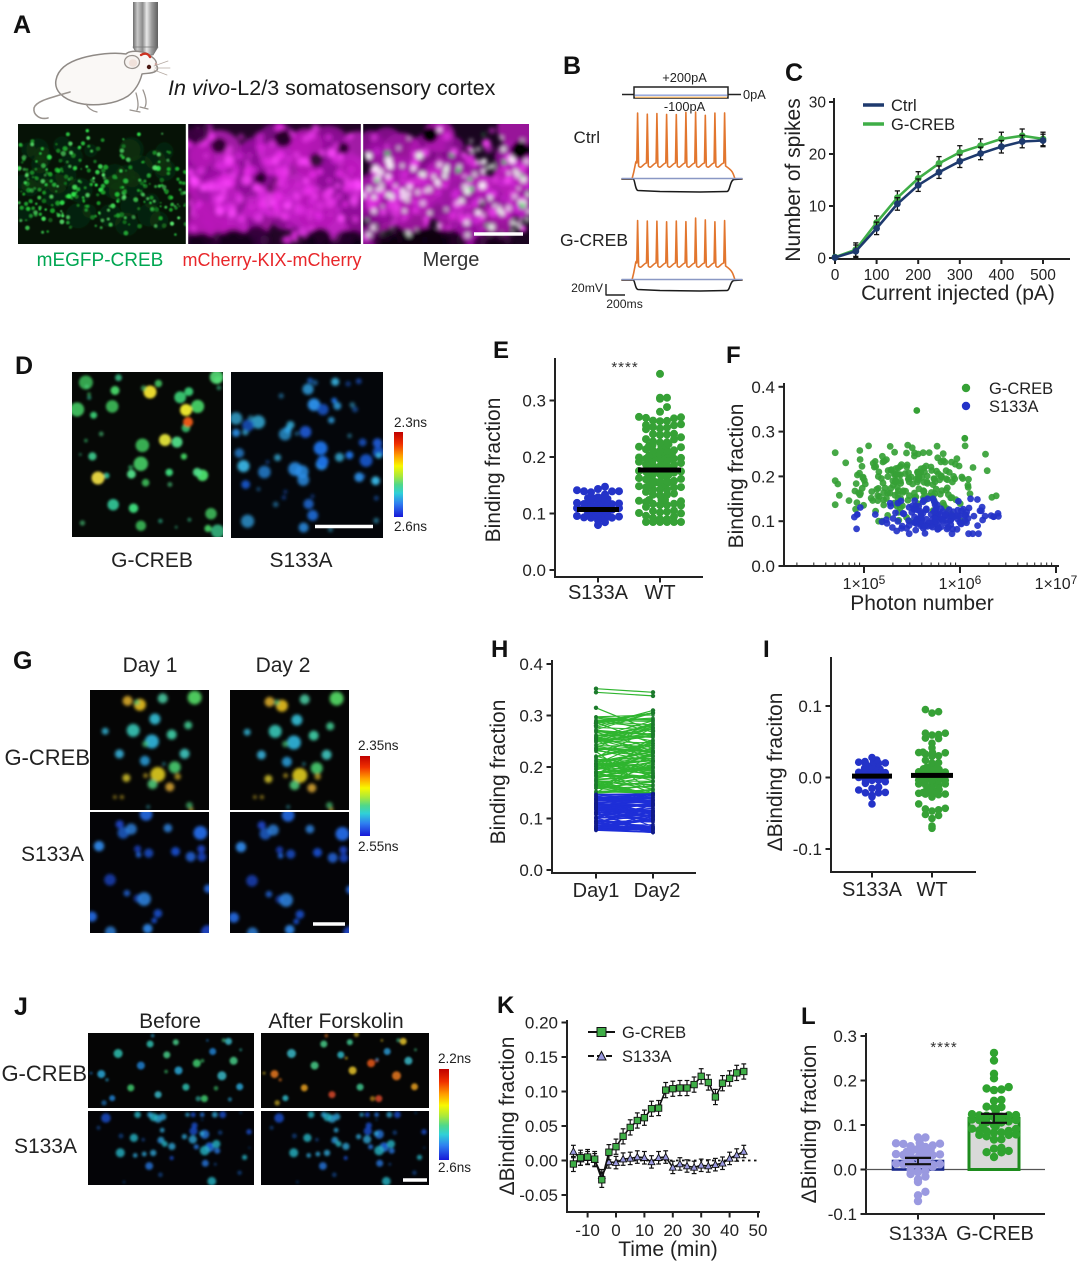 The width and height of the screenshot is (1080, 1272). I want to click on svg-text: -100pA, so click(685, 106).